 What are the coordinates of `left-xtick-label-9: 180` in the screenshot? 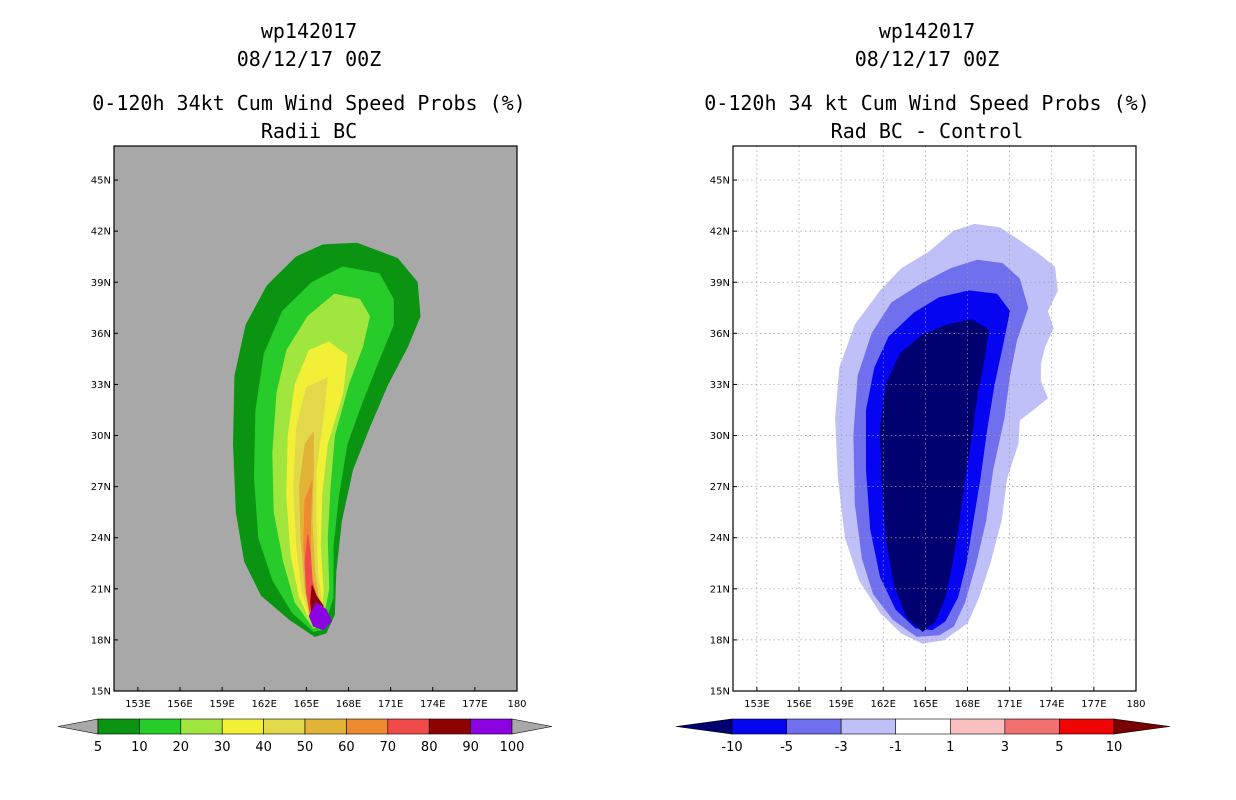 It's located at (516, 704).